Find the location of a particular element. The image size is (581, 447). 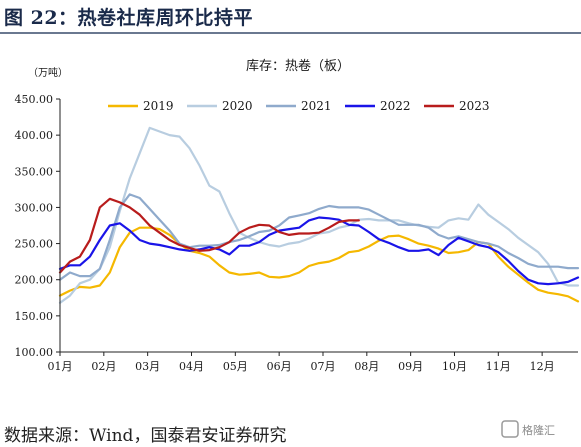

x-tick-label: 07月 is located at coordinates (322, 366).